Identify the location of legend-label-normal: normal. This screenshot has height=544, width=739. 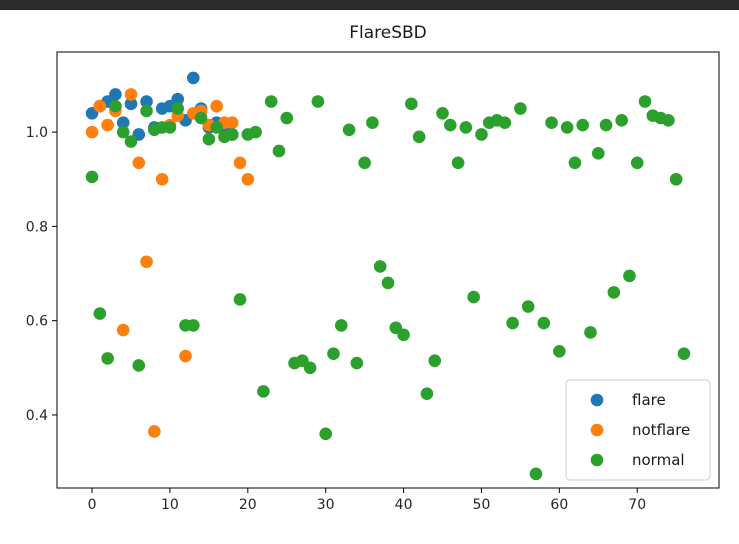
(658, 460).